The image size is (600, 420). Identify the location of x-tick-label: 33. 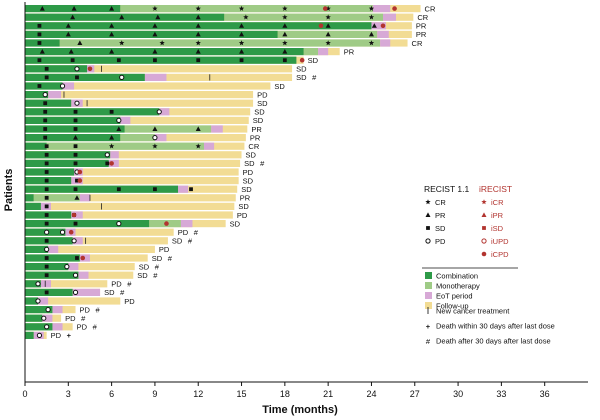
(501, 394).